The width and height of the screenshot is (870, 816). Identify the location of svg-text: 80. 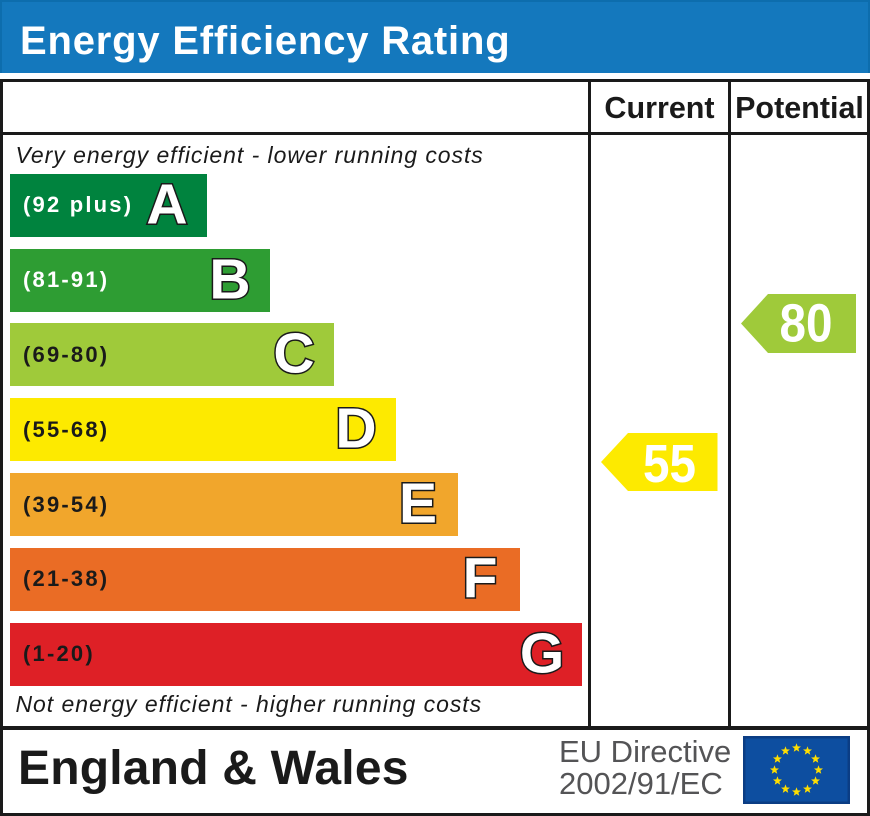
(806, 324).